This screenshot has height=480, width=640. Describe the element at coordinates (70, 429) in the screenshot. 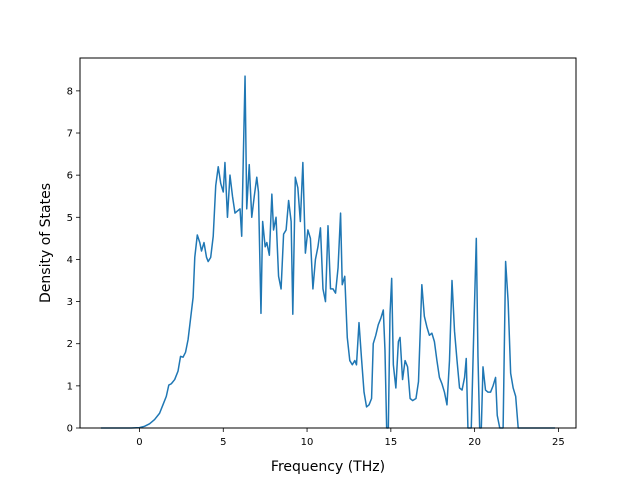

I see `y-tick-label: 0` at that location.